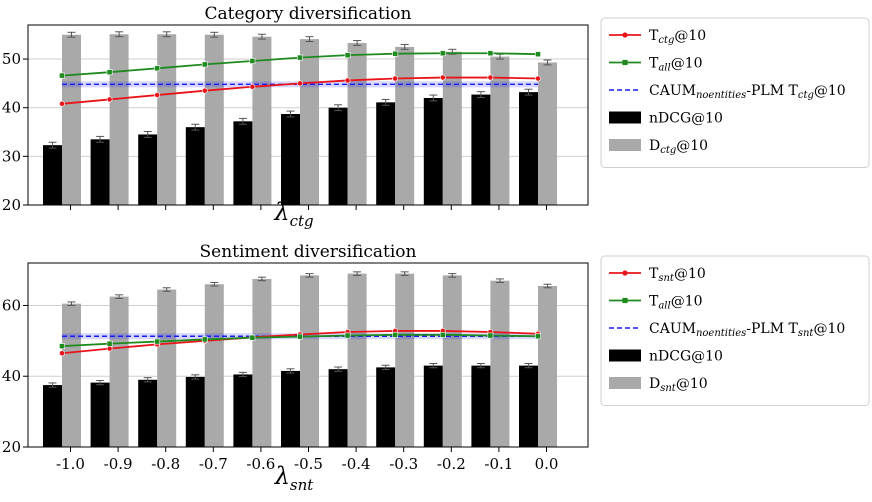 Image resolution: width=872 pixels, height=502 pixels. What do you see at coordinates (307, 252) in the screenshot?
I see `chart-title: Sentiment diversification` at bounding box center [307, 252].